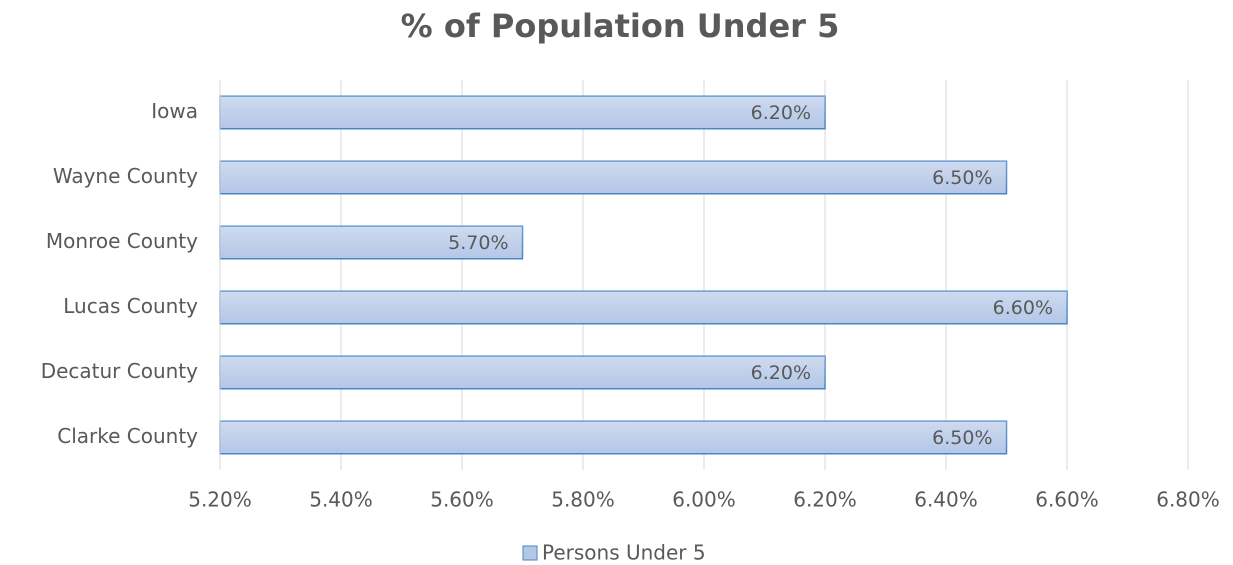  What do you see at coordinates (220, 500) in the screenshot?
I see `x-tick-label: 5.20%` at bounding box center [220, 500].